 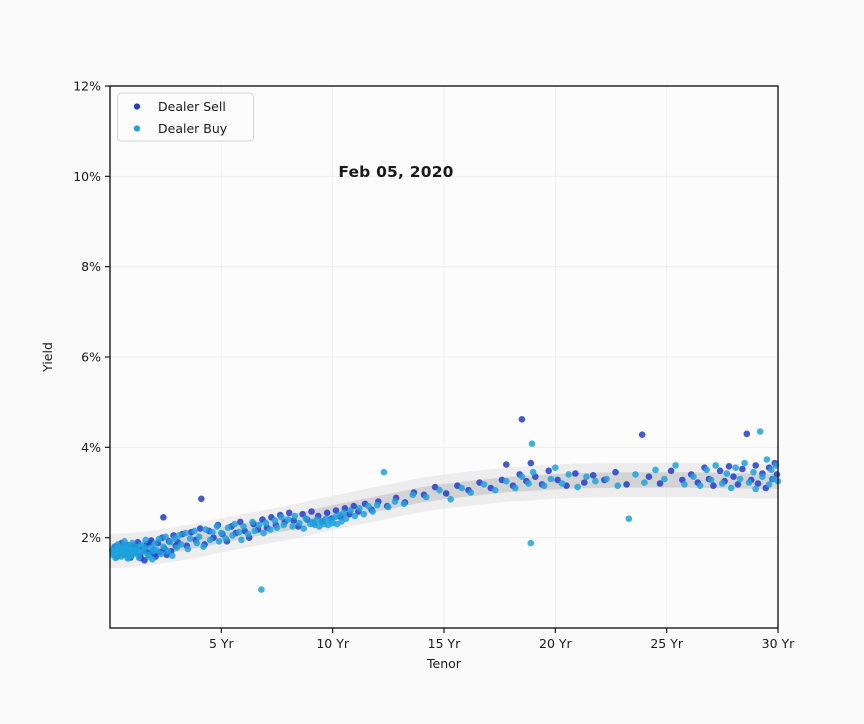 I want to click on y-tick-label: 2%, so click(x=91, y=537).